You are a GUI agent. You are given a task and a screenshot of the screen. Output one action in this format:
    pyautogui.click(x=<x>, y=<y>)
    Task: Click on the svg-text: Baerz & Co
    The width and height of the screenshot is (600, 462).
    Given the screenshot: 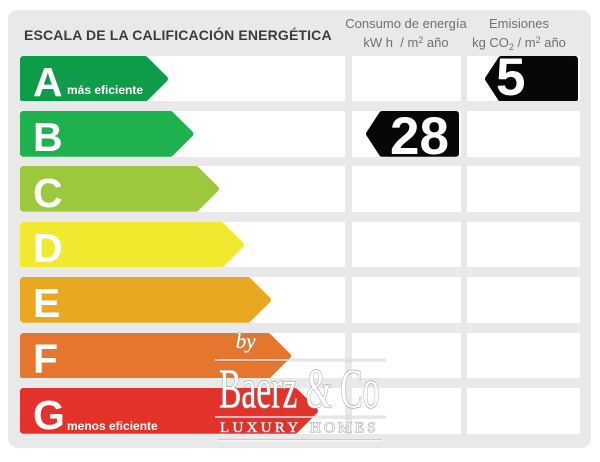 What is the action you would take?
    pyautogui.click(x=299, y=389)
    